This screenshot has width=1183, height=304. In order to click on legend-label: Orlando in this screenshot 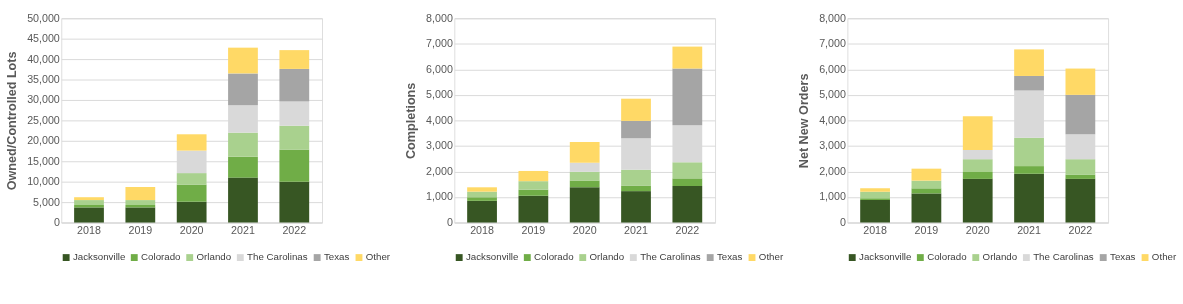, I will do `click(607, 257)`.